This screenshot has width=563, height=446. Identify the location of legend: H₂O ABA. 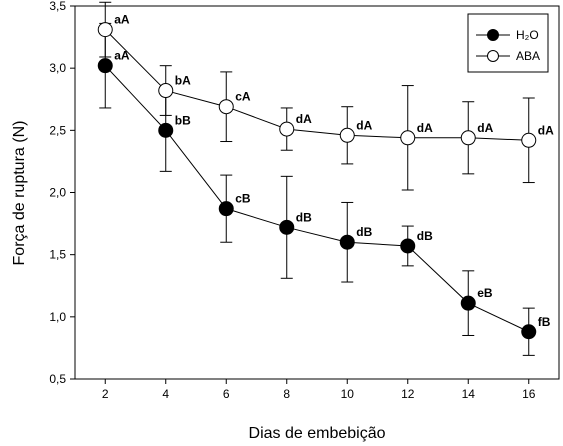
(508, 43).